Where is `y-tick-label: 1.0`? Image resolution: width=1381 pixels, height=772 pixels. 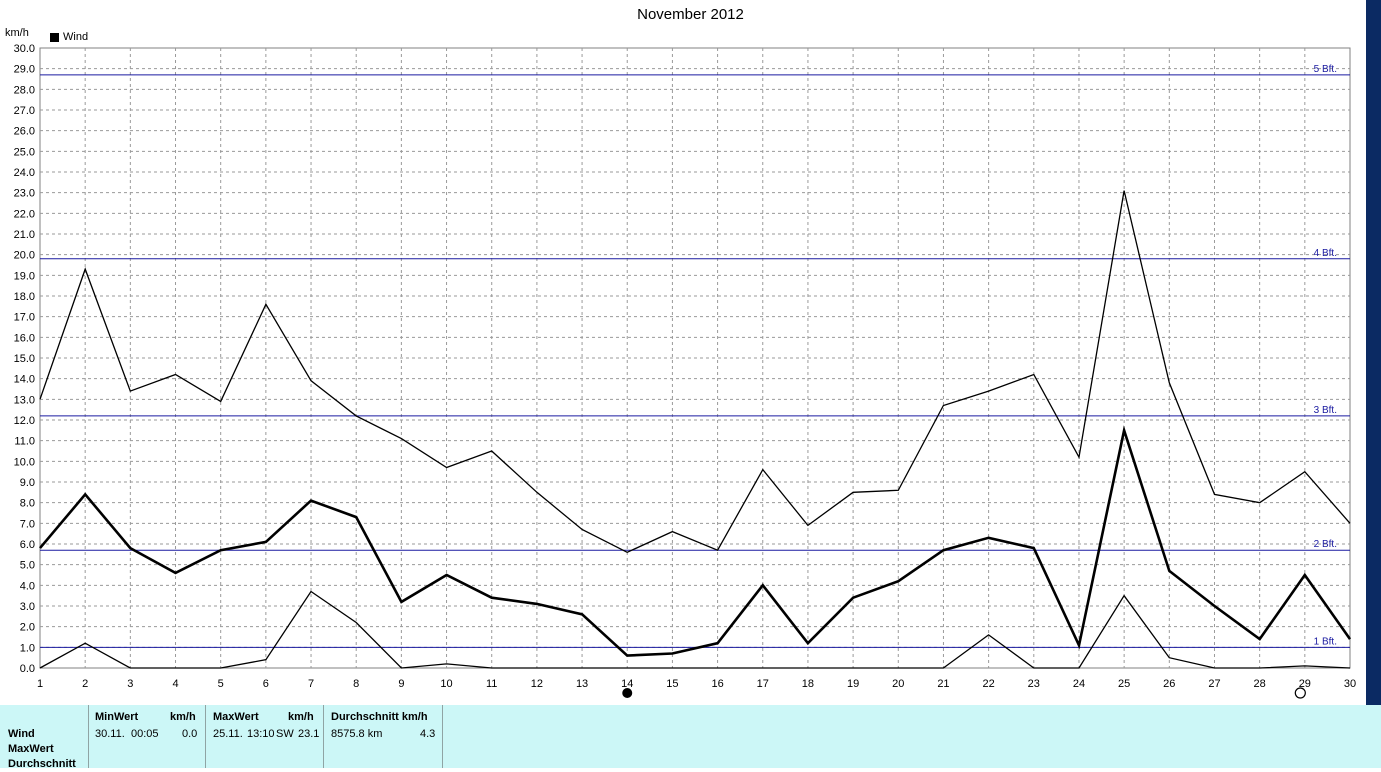
y-tick-label: 1.0 is located at coordinates (27, 648).